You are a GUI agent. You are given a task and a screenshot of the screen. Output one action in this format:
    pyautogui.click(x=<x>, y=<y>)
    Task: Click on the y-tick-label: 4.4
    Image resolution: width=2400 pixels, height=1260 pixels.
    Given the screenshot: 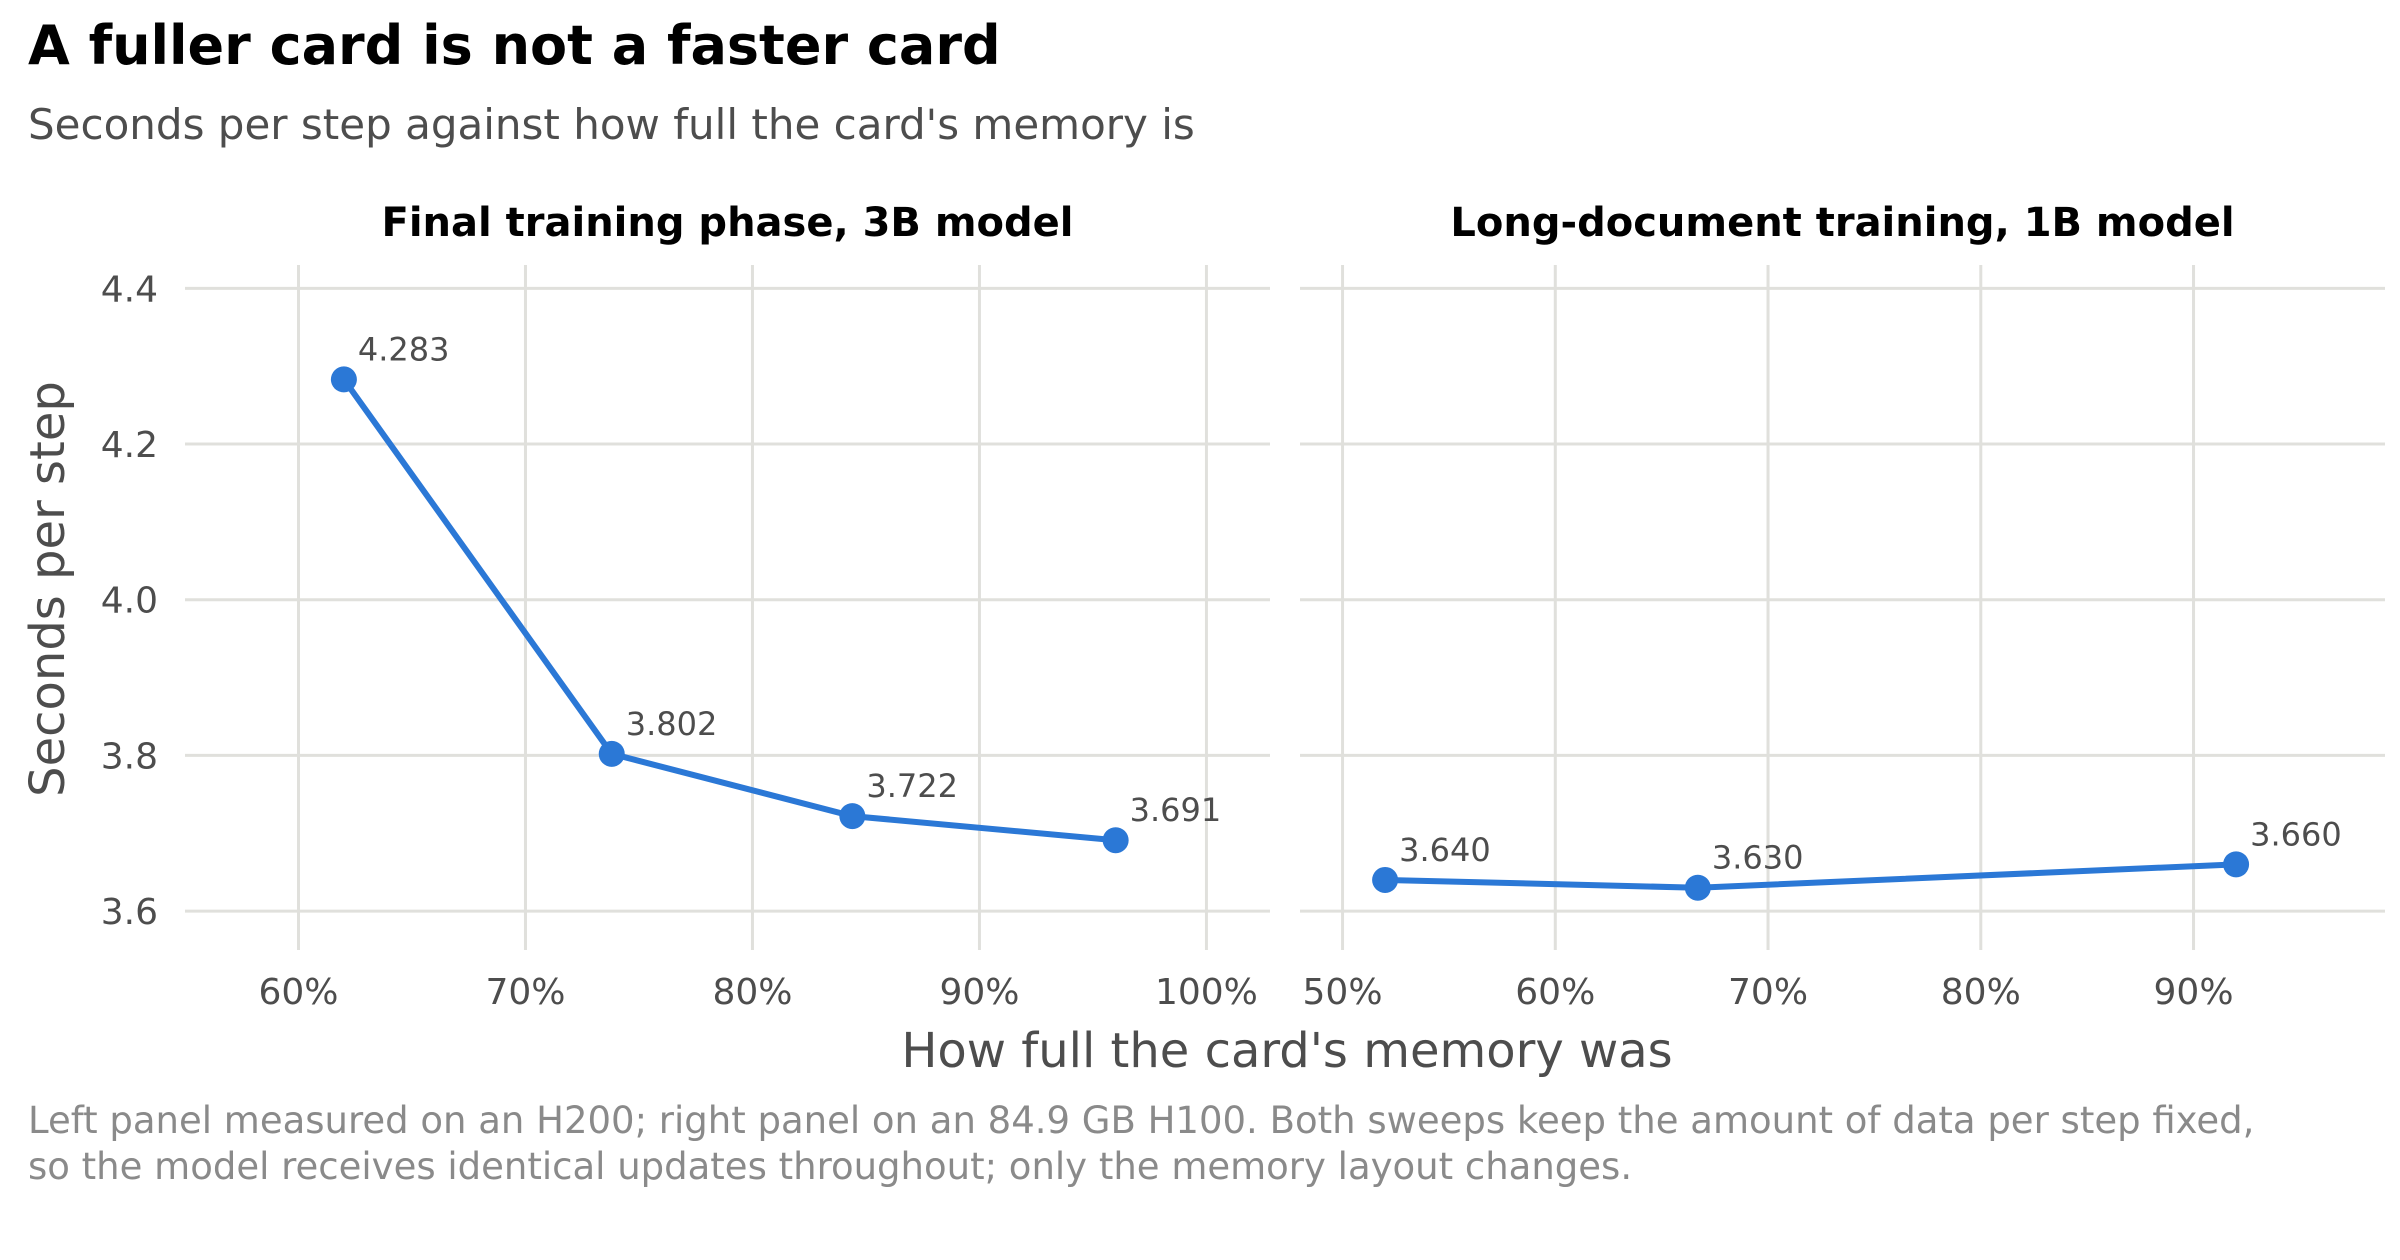 What is the action you would take?
    pyautogui.click(x=129, y=289)
    